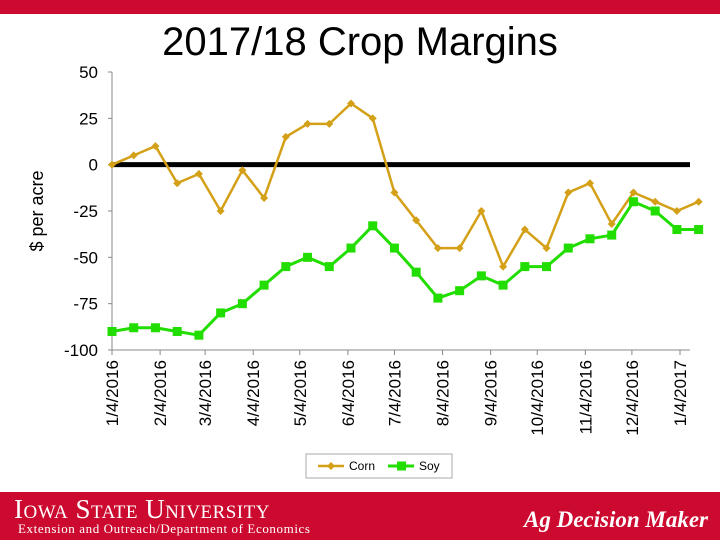 The width and height of the screenshot is (720, 540). I want to click on x-tick-label: 5/4/2016, so click(300, 393).